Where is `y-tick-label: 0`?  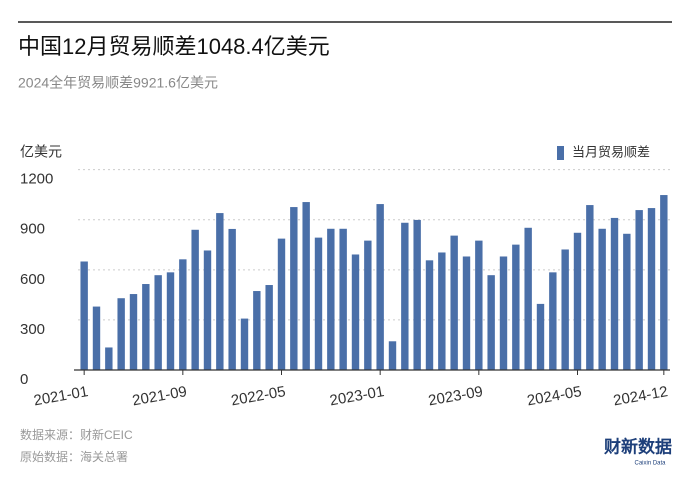
y-tick-label: 0 is located at coordinates (24, 379).